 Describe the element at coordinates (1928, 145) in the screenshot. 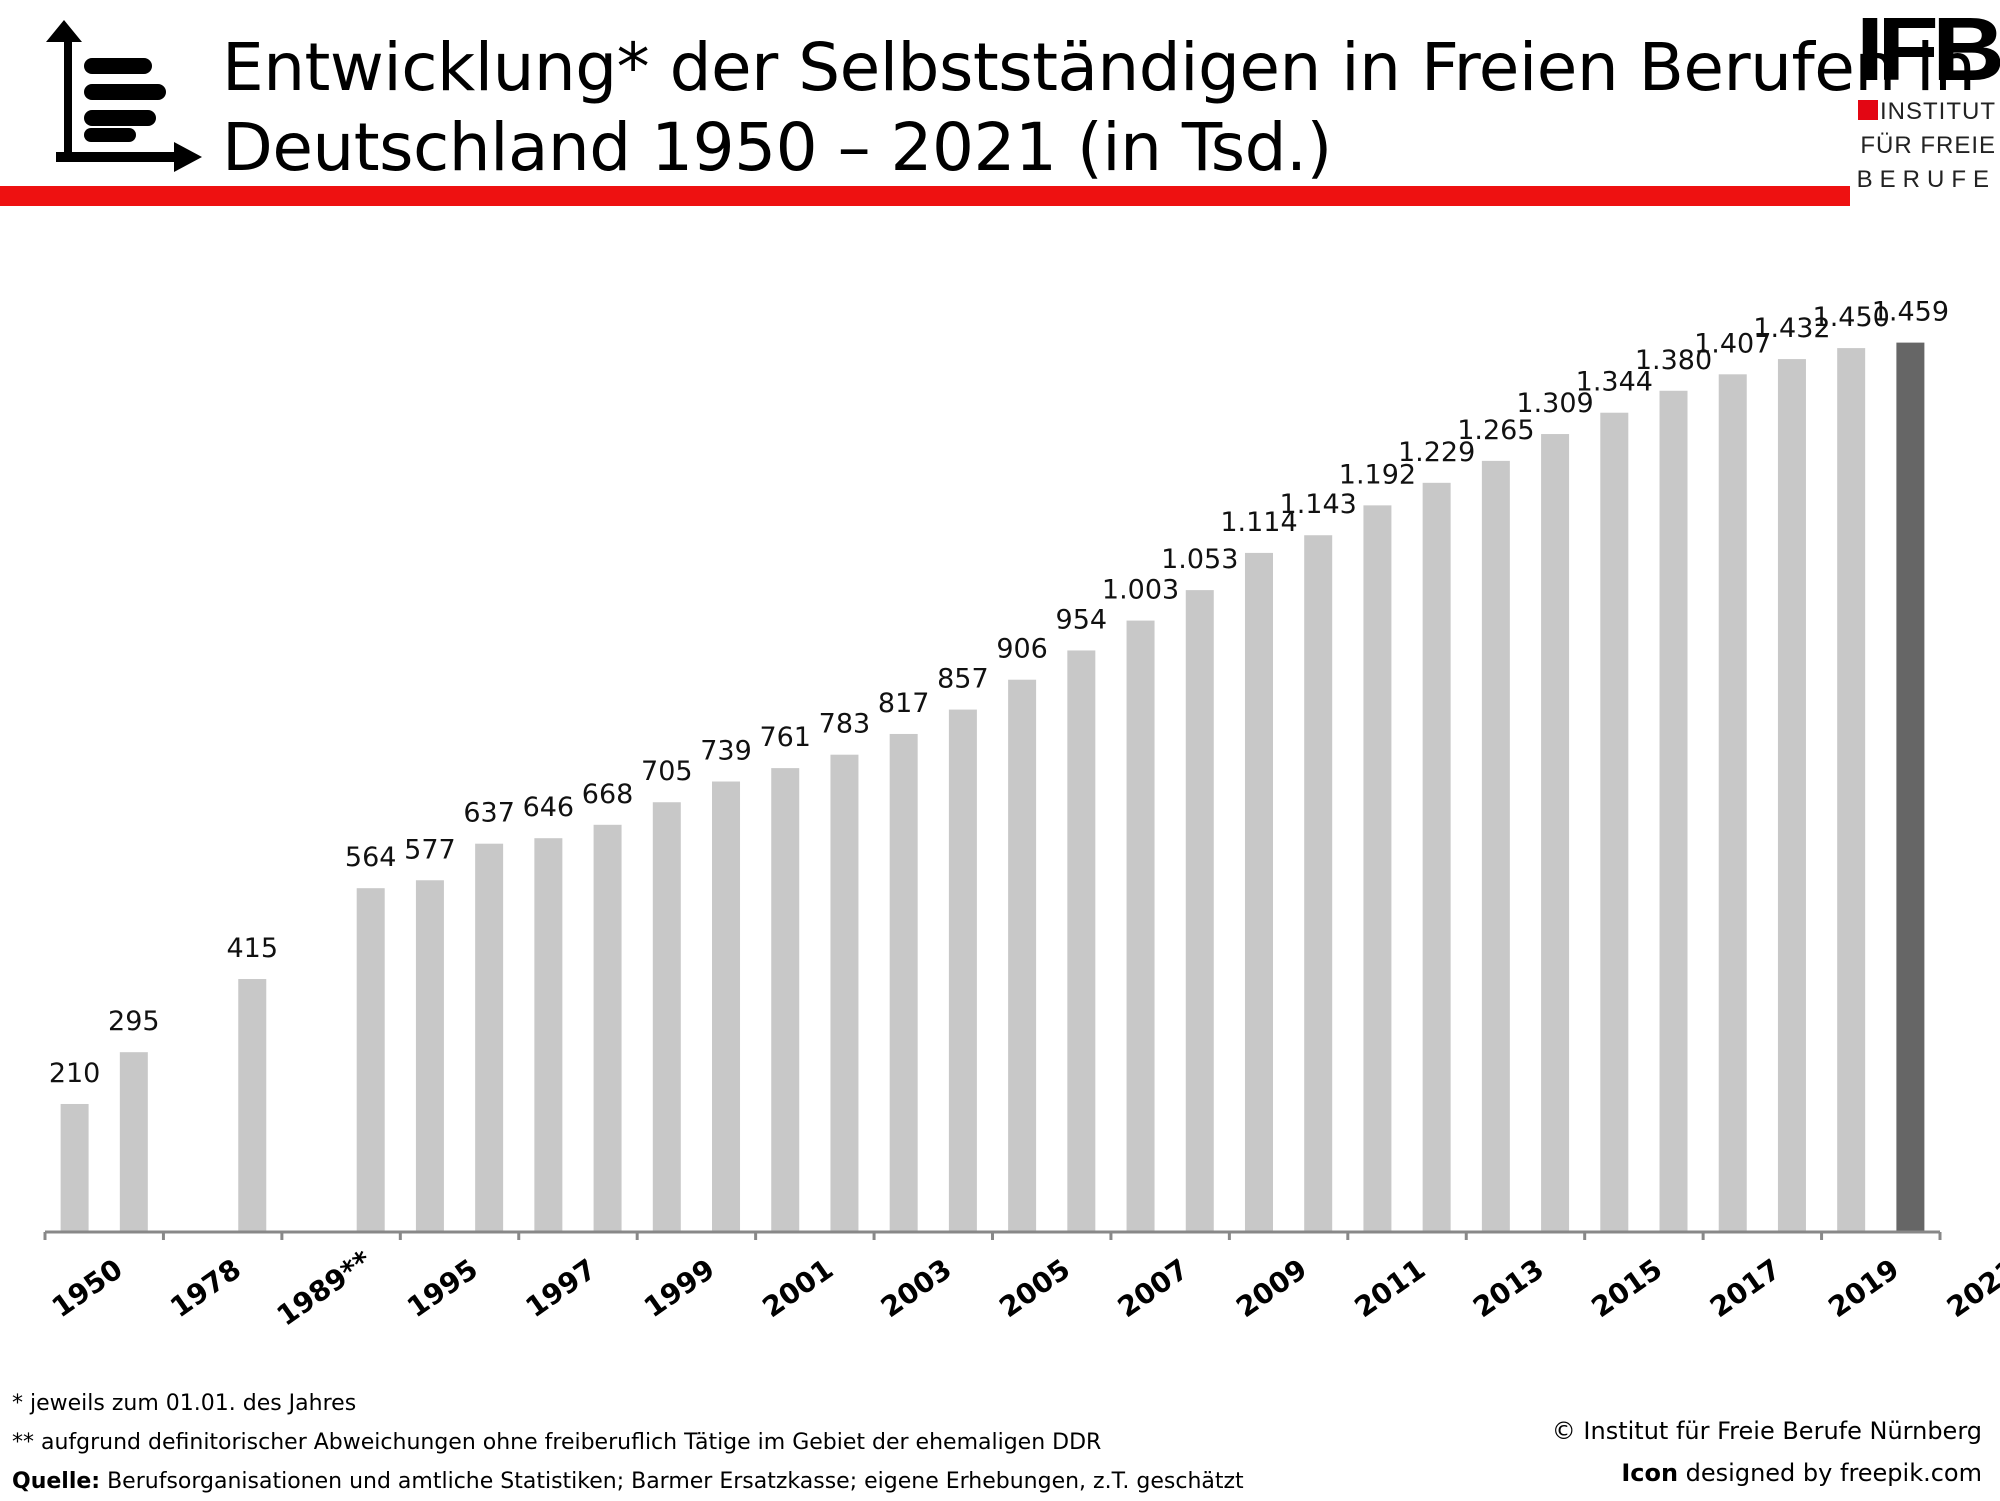

I see `logo-line-2: FÜR FREIE` at that location.